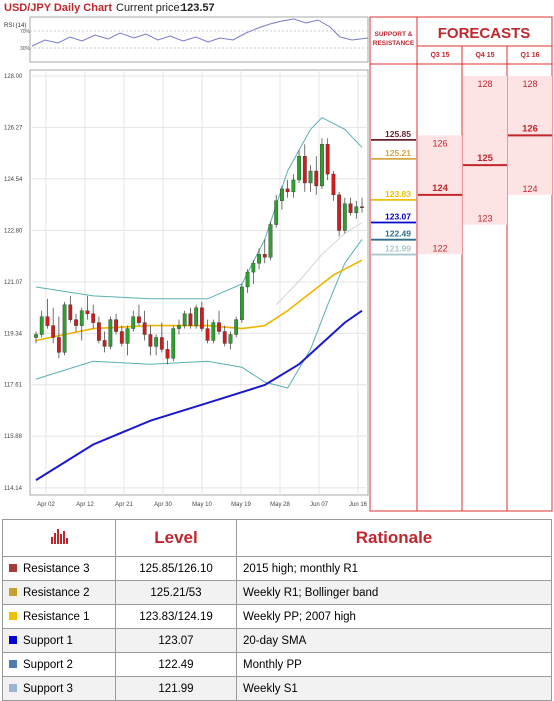 The image size is (554, 701). I want to click on level-name: Resistance 2, so click(56, 592).